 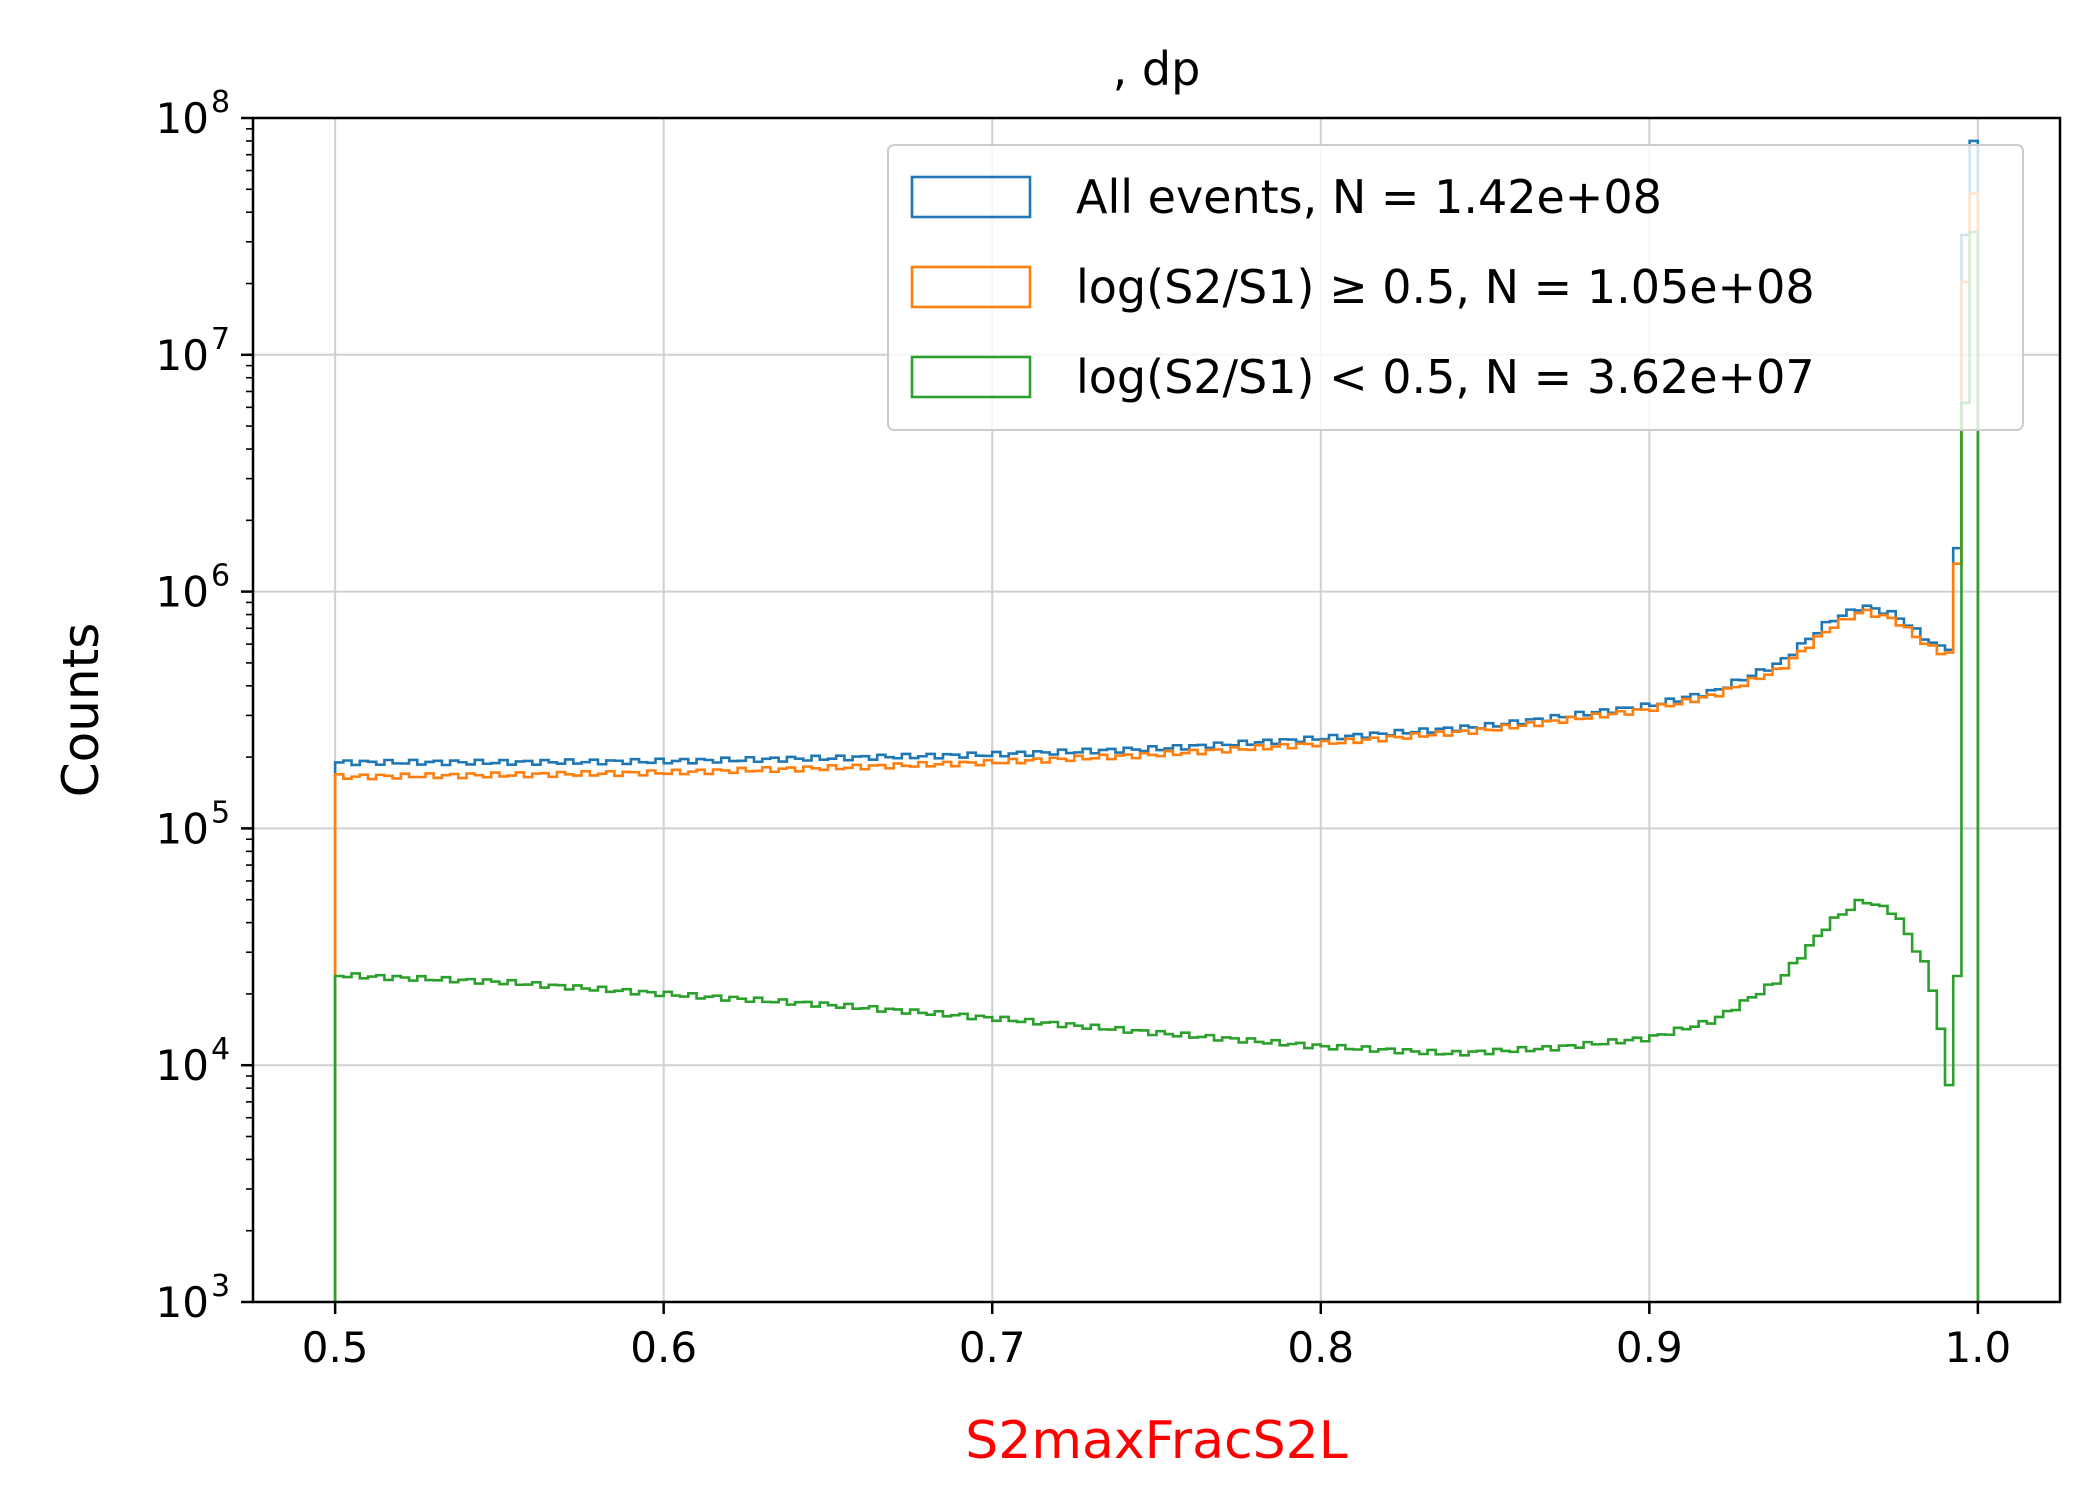 I want to click on x-tick-label: 0.6, so click(x=663, y=1347).